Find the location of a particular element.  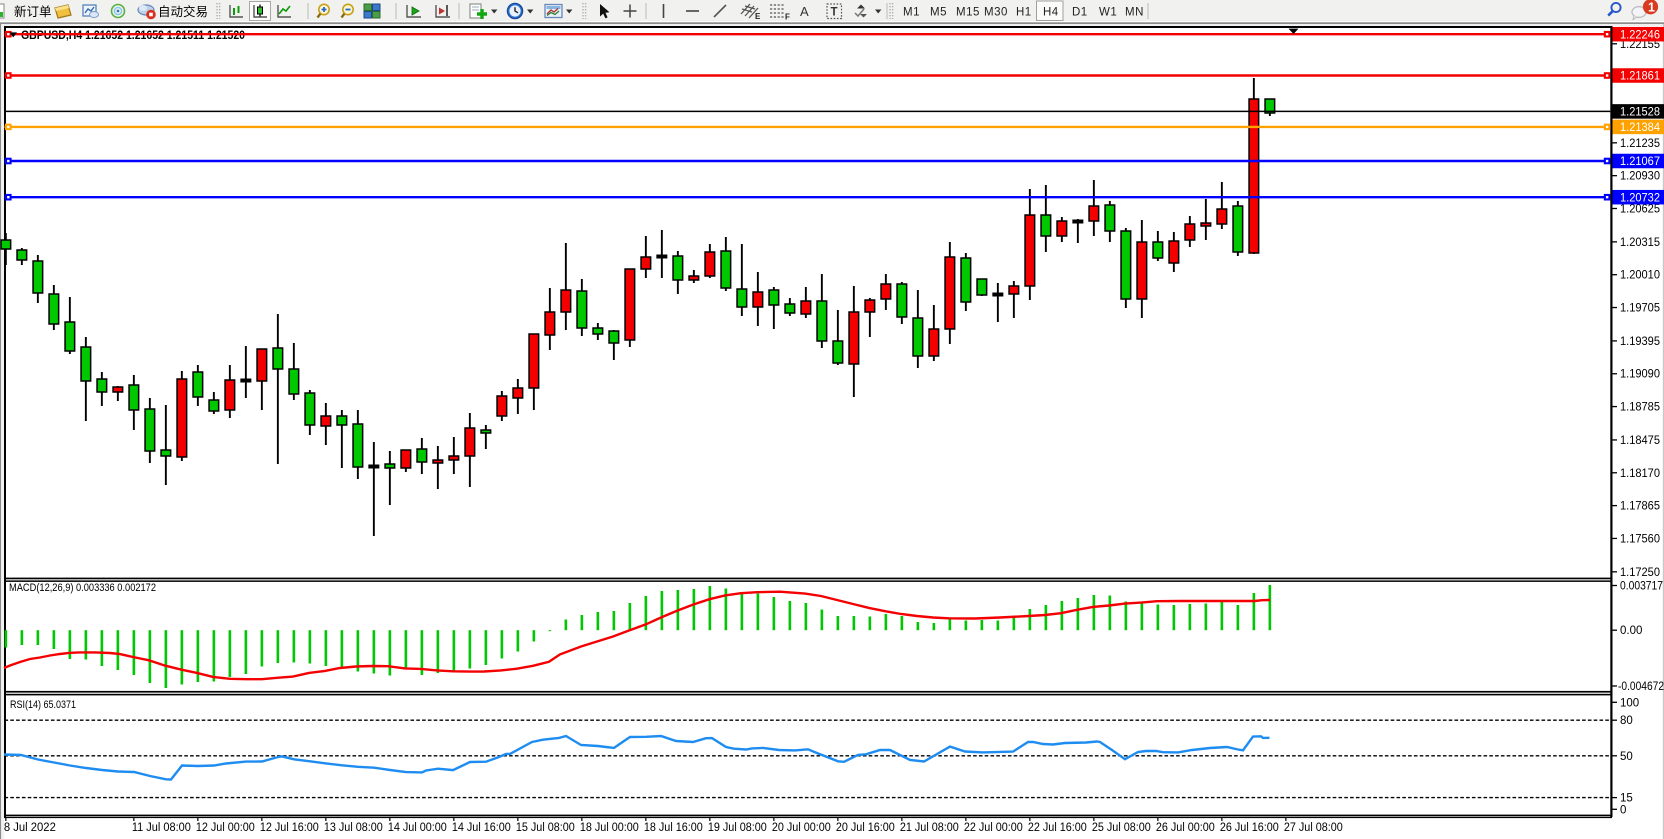

svg-text: 21 Jul 08:00 is located at coordinates (929, 828).